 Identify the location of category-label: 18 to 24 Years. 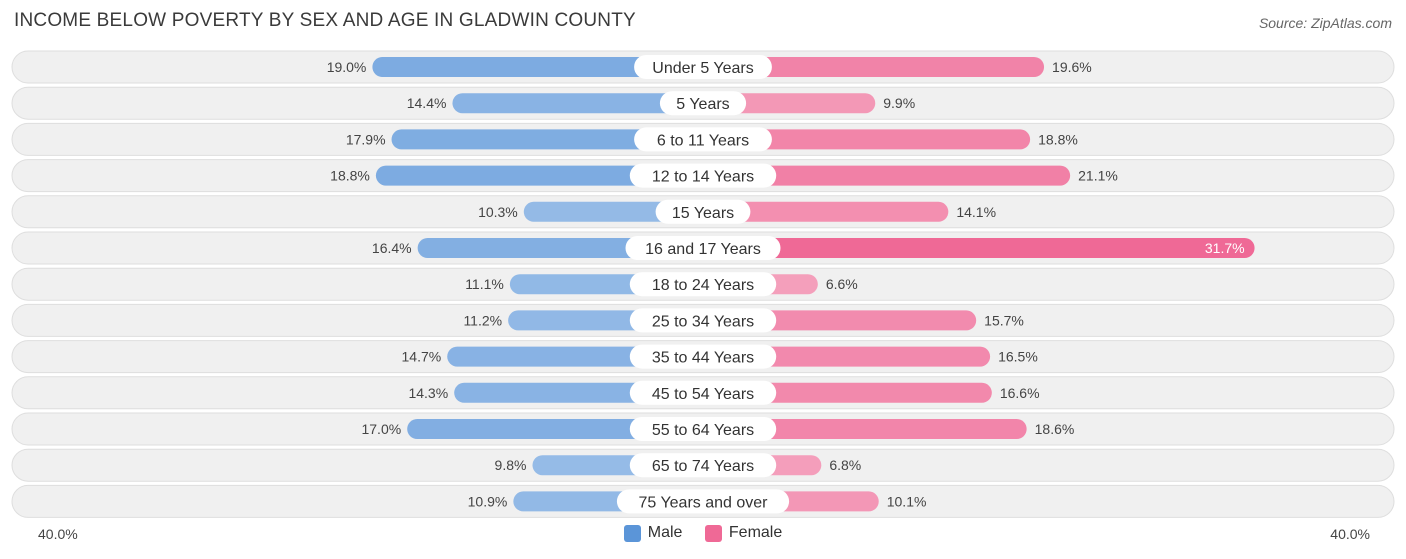
(703, 285).